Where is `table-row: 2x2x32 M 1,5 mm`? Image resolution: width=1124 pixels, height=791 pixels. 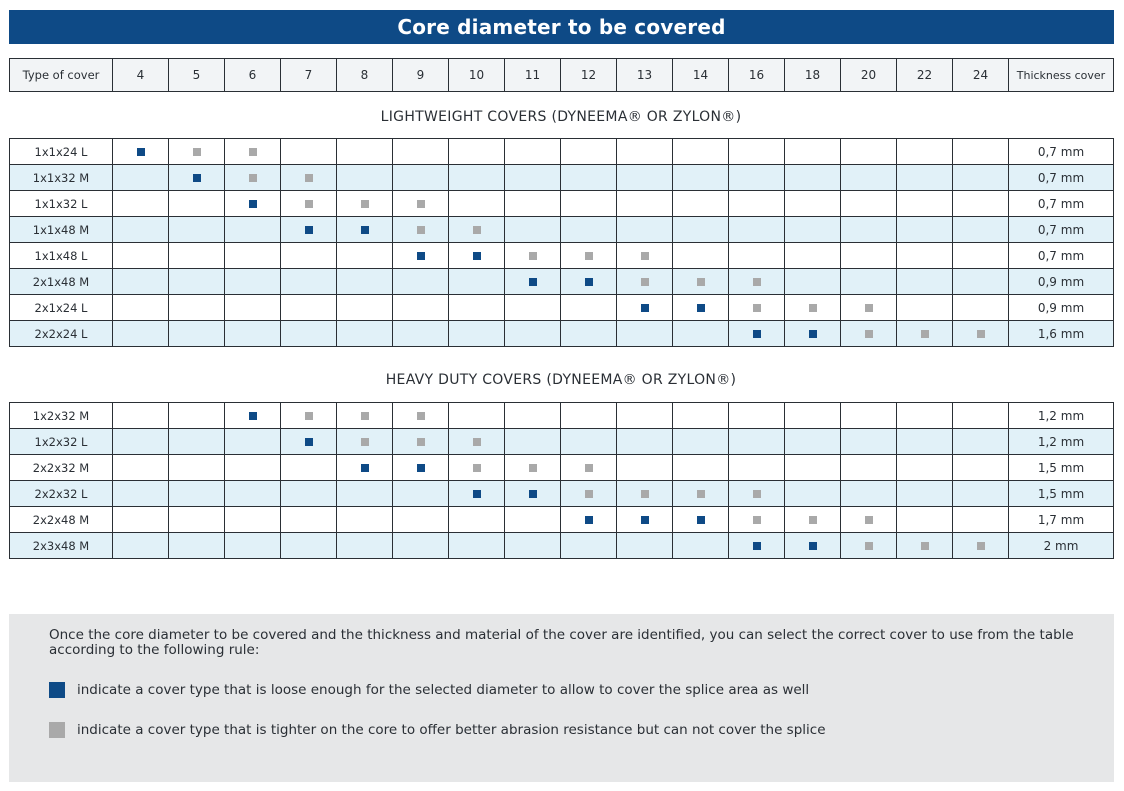
table-row: 2x2x32 M 1,5 mm is located at coordinates (561, 467).